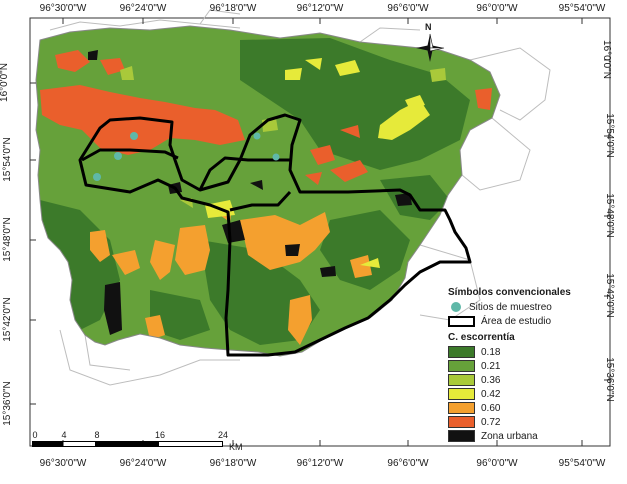  Describe the element at coordinates (7, 319) in the screenshot. I see `coord-left-label: 15°42'0"N` at that location.